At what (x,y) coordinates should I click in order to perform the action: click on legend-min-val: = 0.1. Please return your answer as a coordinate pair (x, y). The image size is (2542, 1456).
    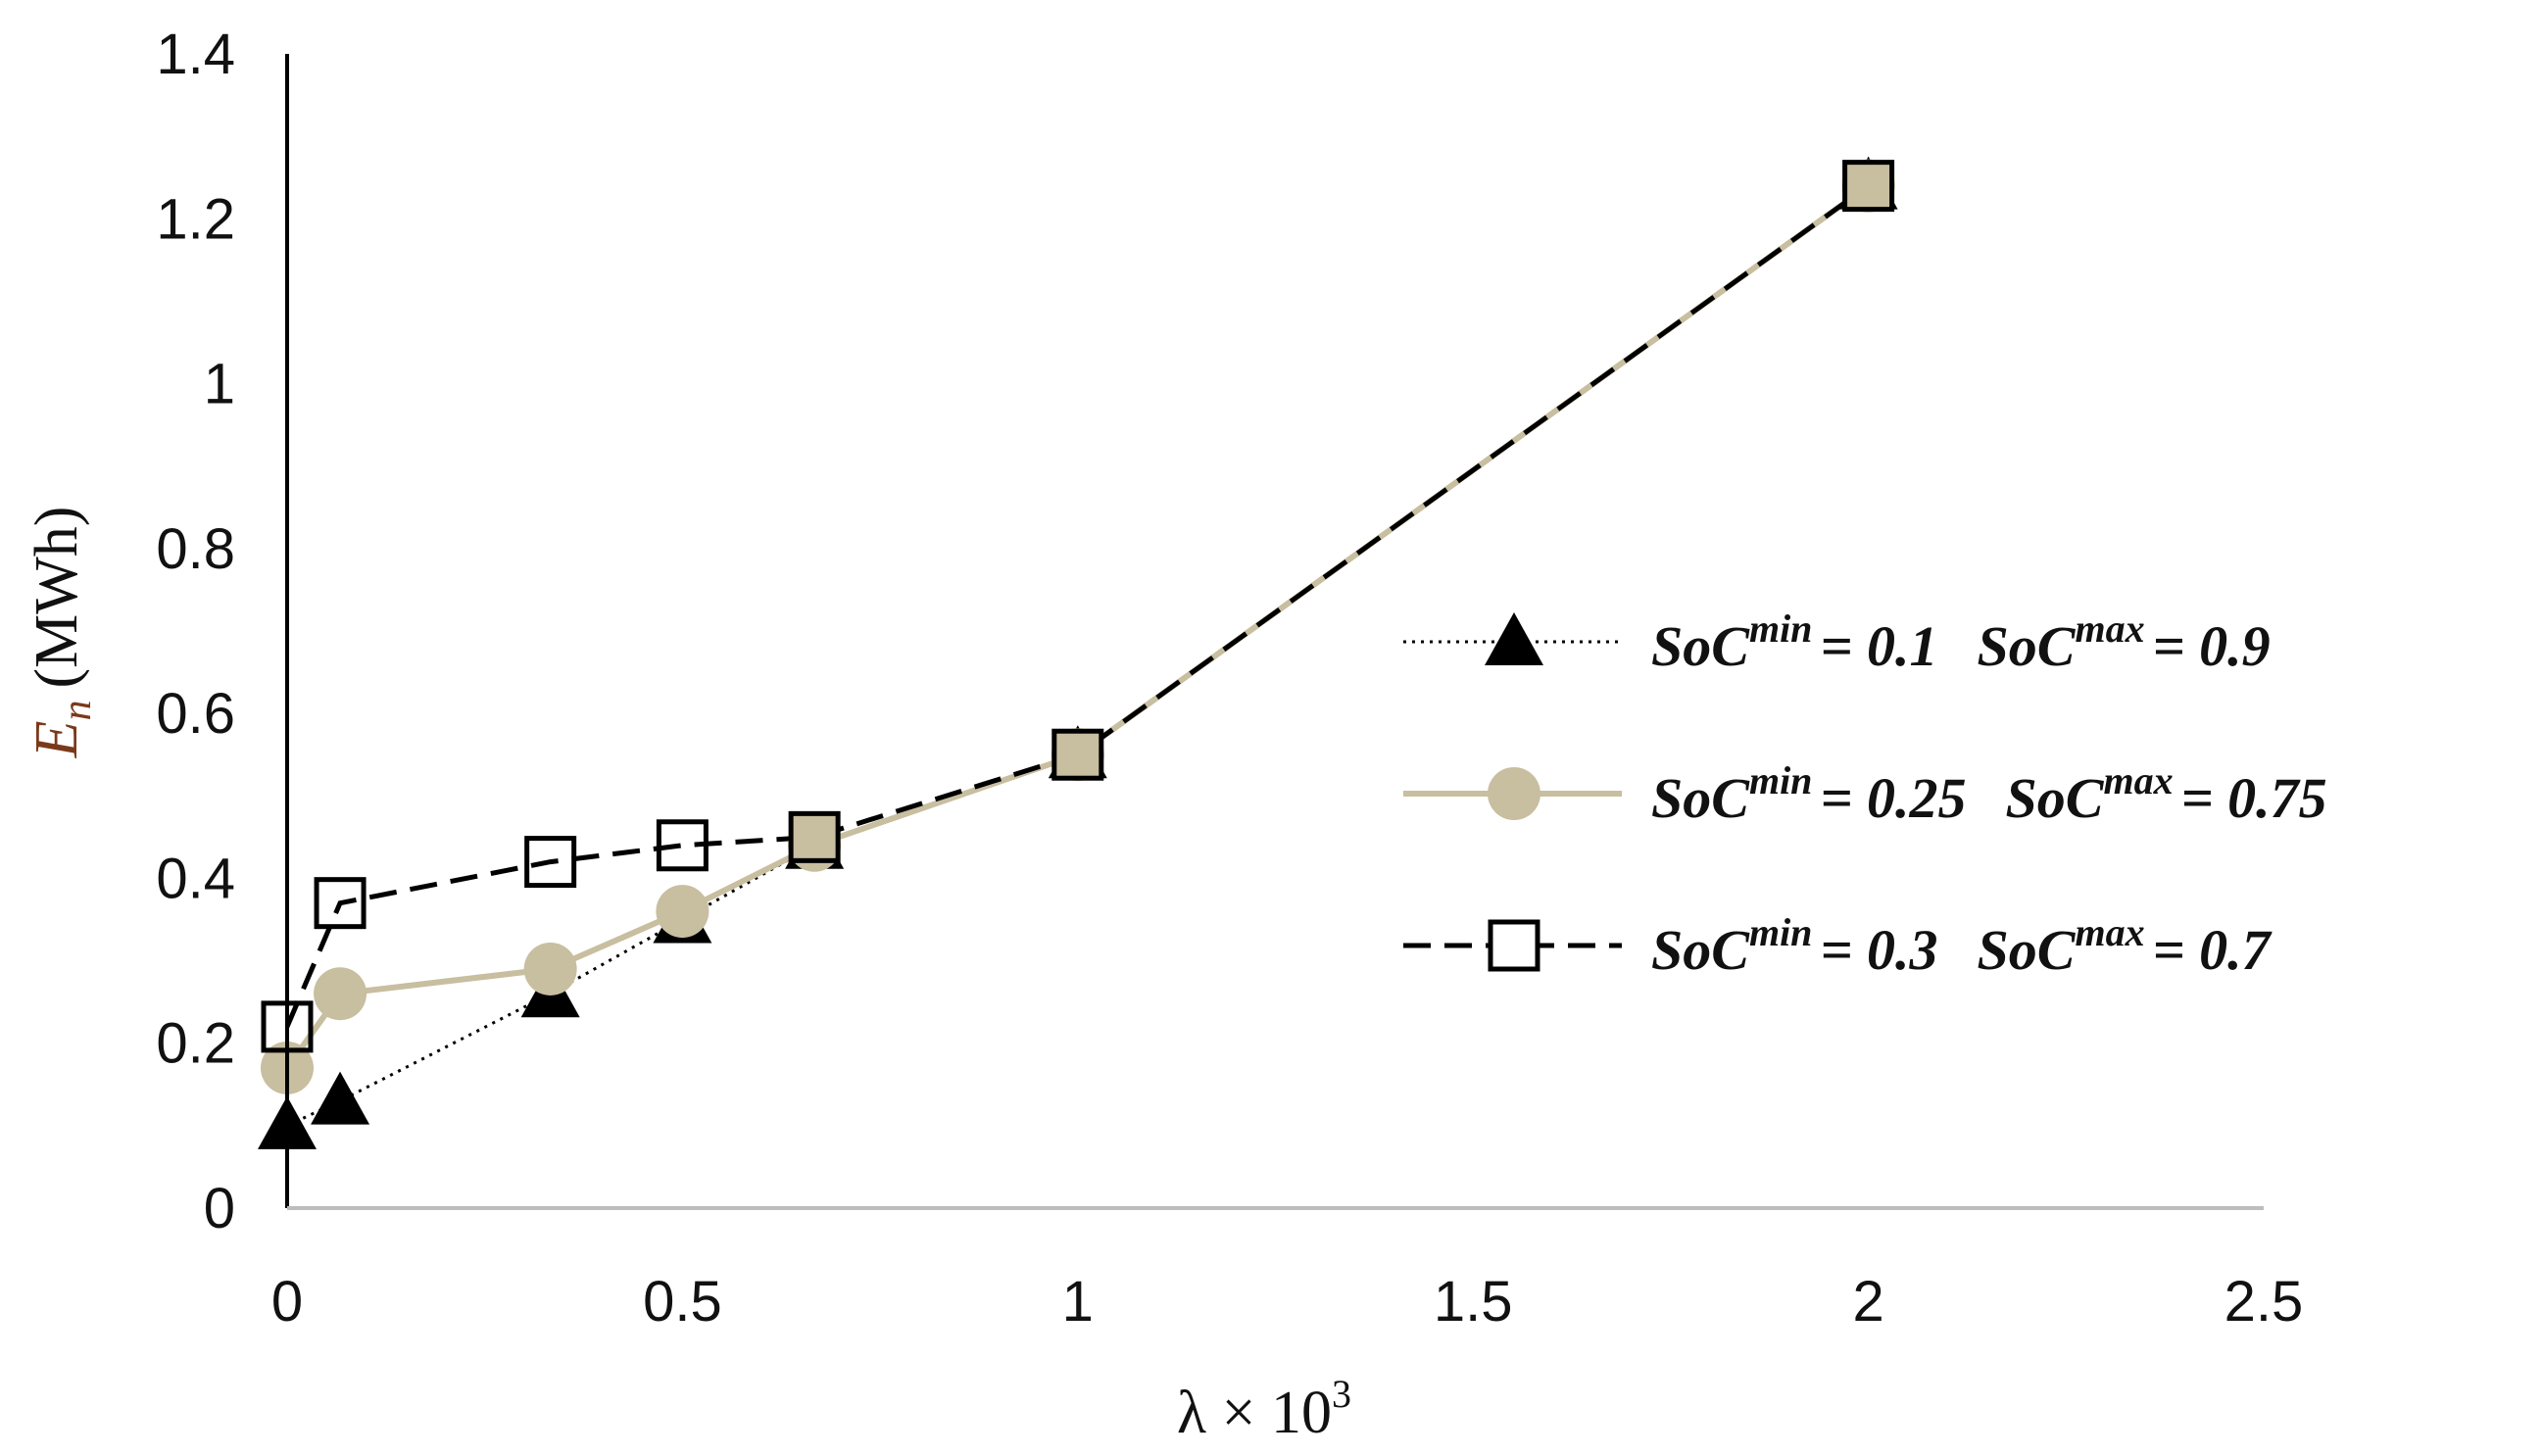
    Looking at the image, I should click on (1878, 646).